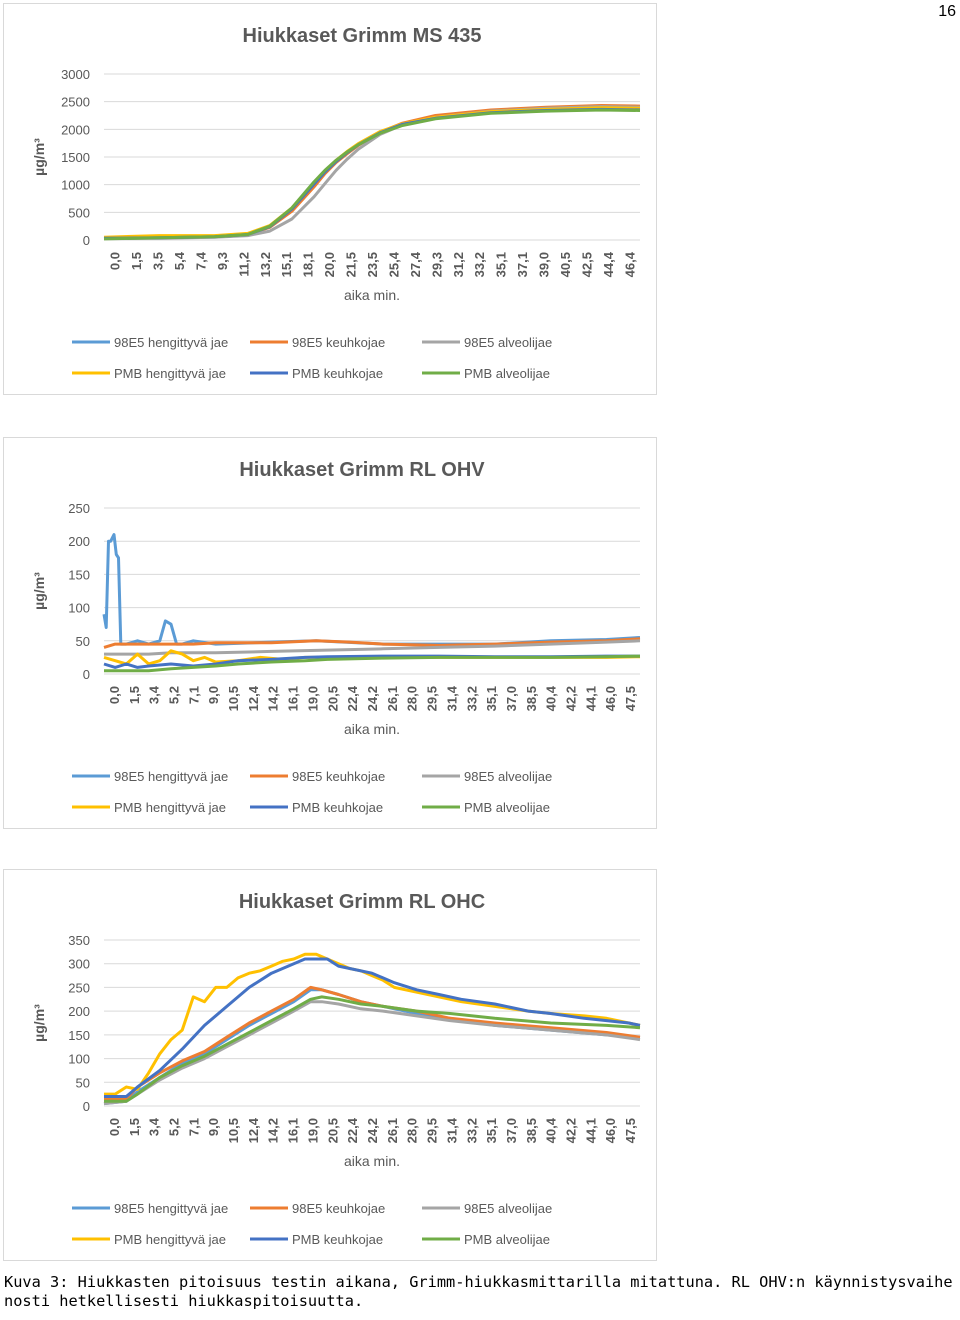 The width and height of the screenshot is (960, 1320). I want to click on chart-title: Hiukkaset Grimm RL OHC, so click(362, 902).